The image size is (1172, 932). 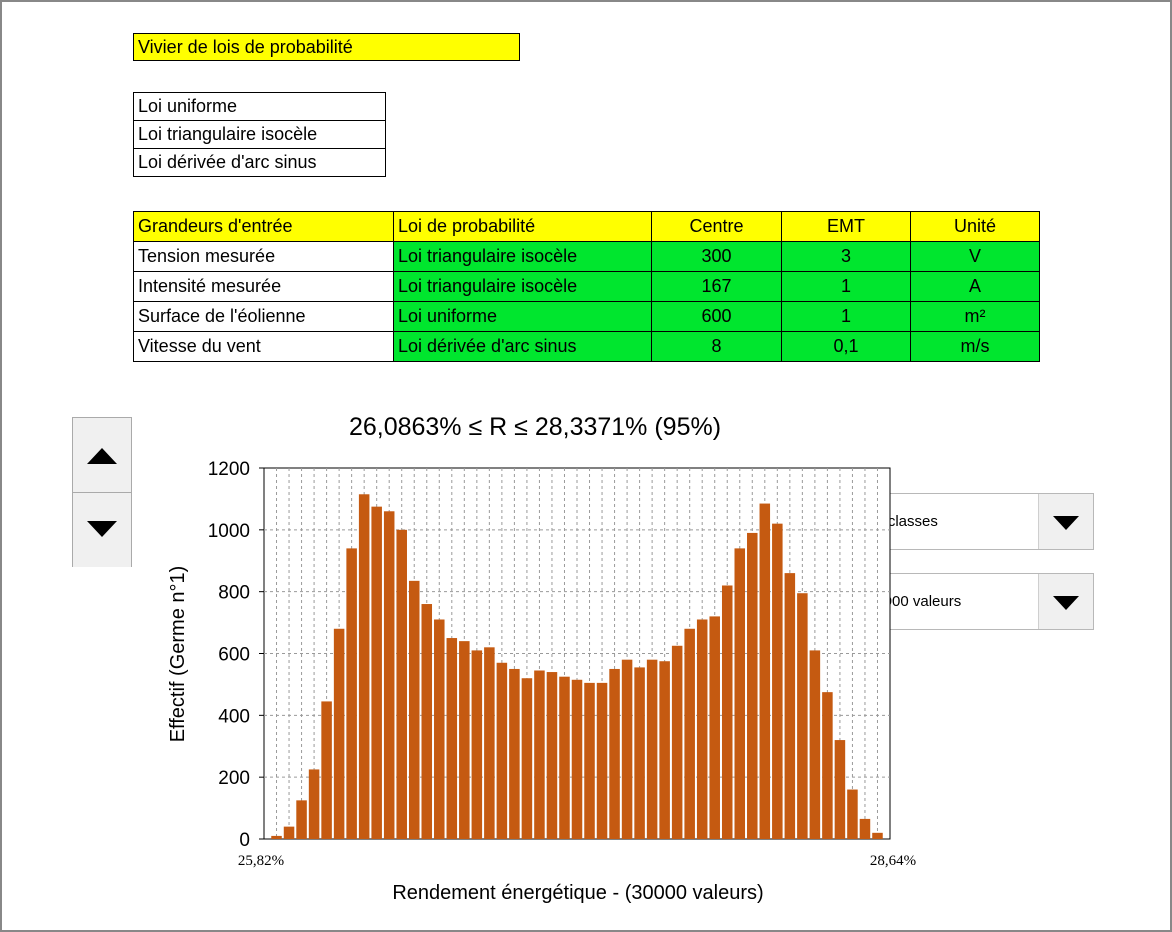 I want to click on spin-up-button, so click(x=102, y=455).